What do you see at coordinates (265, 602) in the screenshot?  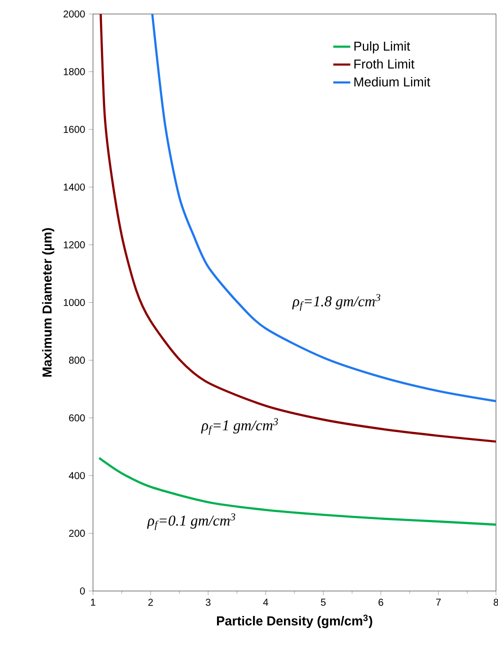 I see `x-tick-label: 4` at bounding box center [265, 602].